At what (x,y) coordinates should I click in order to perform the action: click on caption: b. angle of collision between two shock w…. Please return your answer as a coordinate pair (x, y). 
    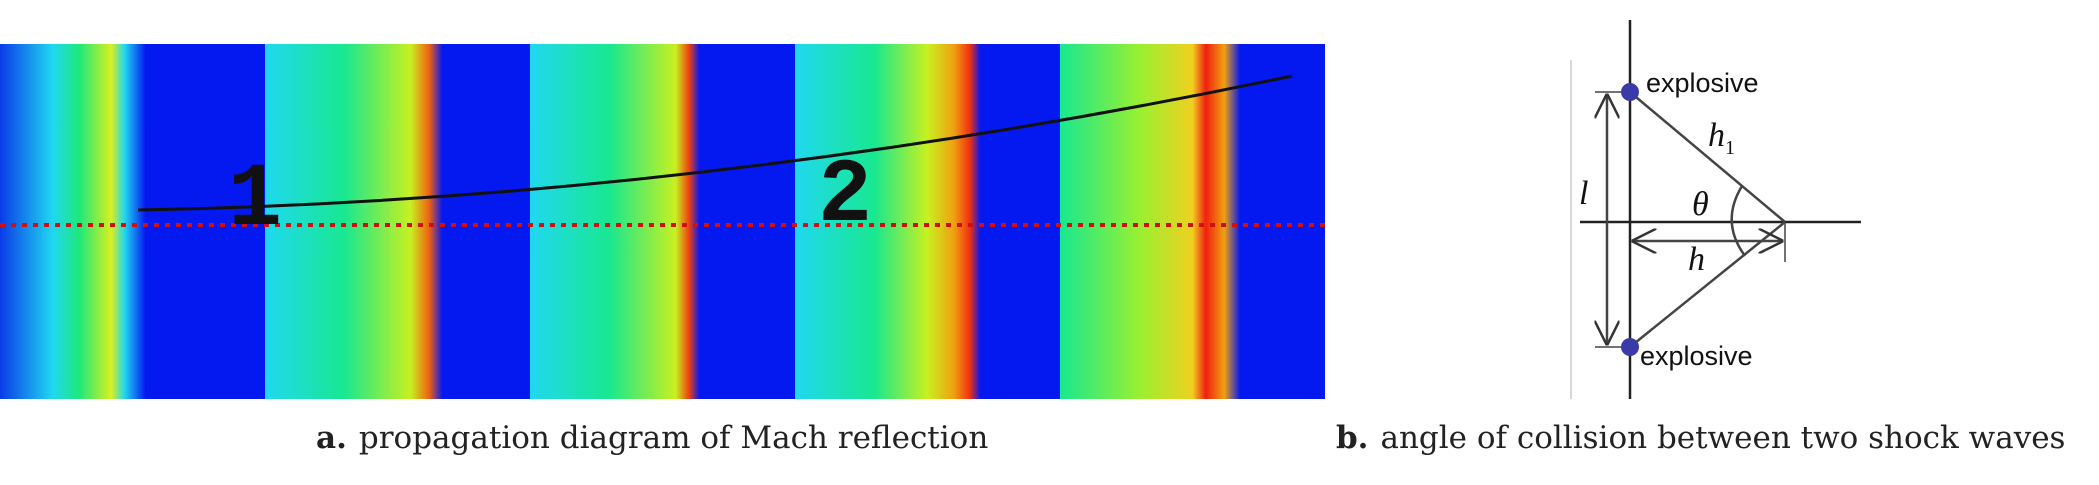
    Looking at the image, I should click on (1700, 438).